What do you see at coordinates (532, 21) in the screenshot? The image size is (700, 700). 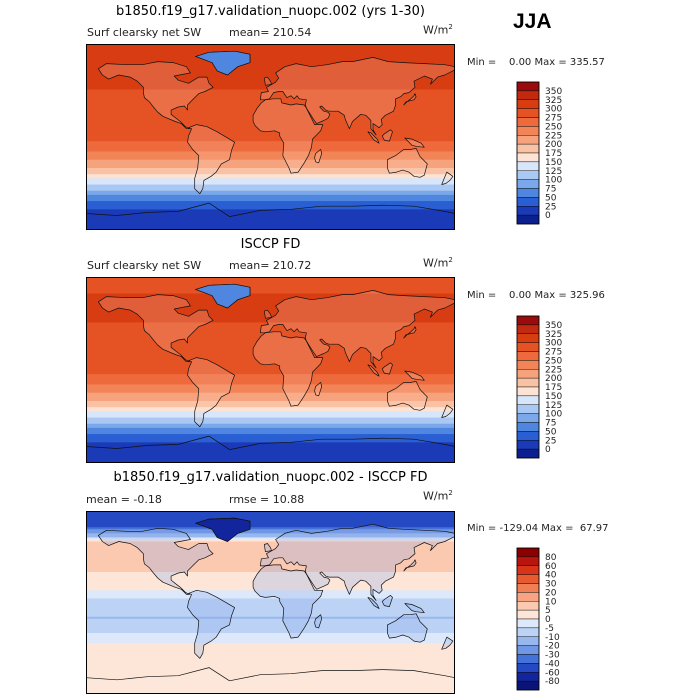 I see `season-label: JJA` at bounding box center [532, 21].